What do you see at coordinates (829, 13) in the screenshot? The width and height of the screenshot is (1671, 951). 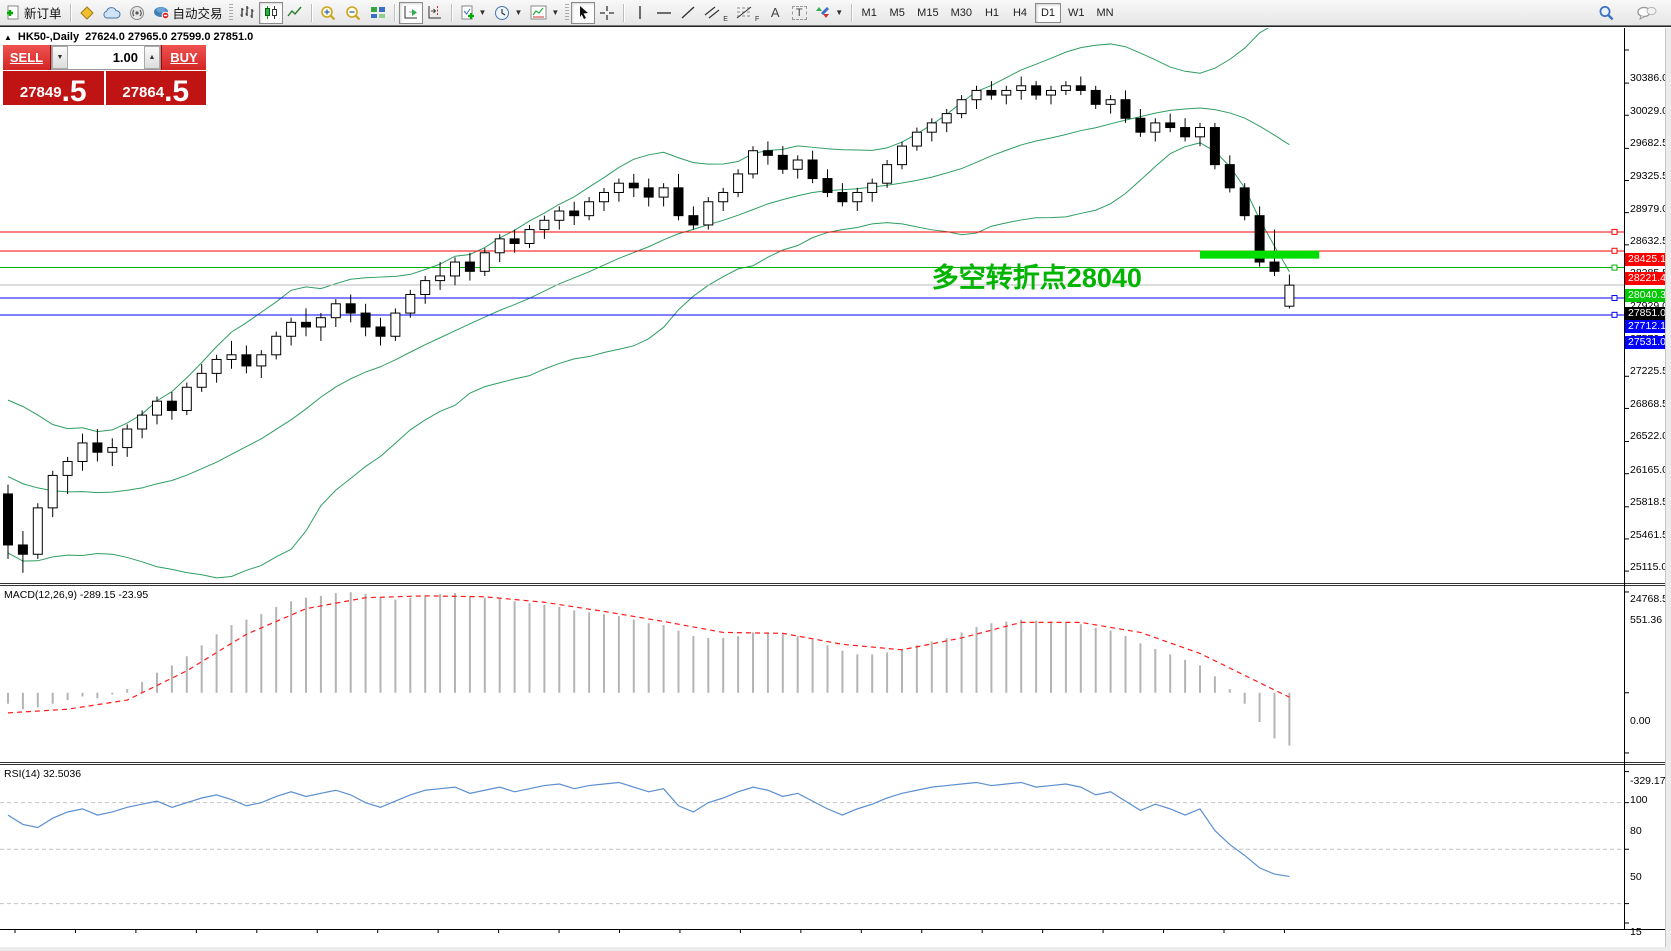 I see `arrows-button: ▼` at bounding box center [829, 13].